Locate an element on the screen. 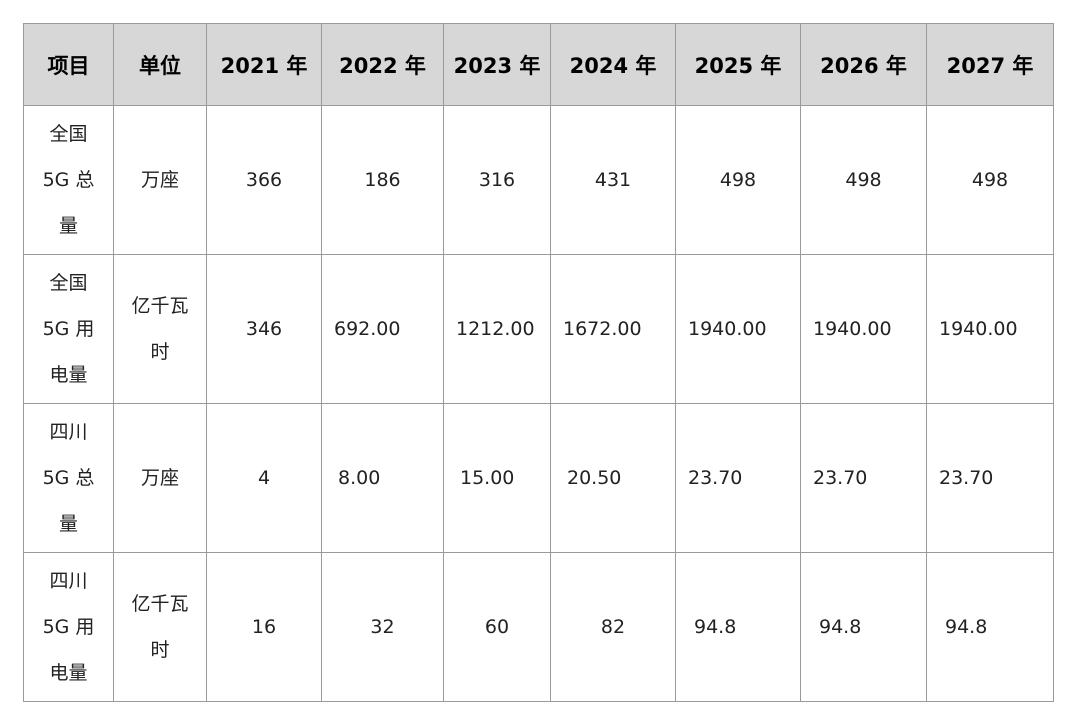 This screenshot has height=720, width=1080. cell-value: 15.00 is located at coordinates (497, 478).